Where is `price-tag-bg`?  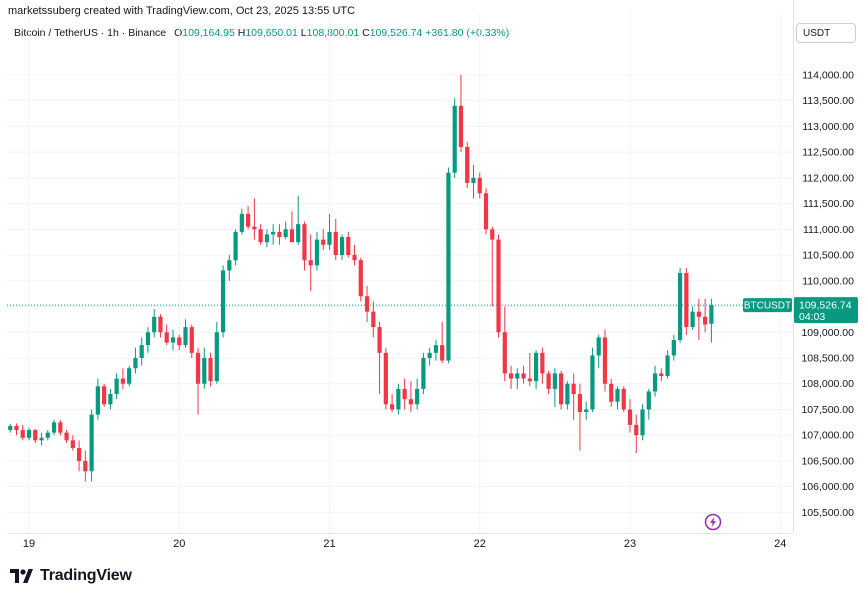
price-tag-bg is located at coordinates (826, 310).